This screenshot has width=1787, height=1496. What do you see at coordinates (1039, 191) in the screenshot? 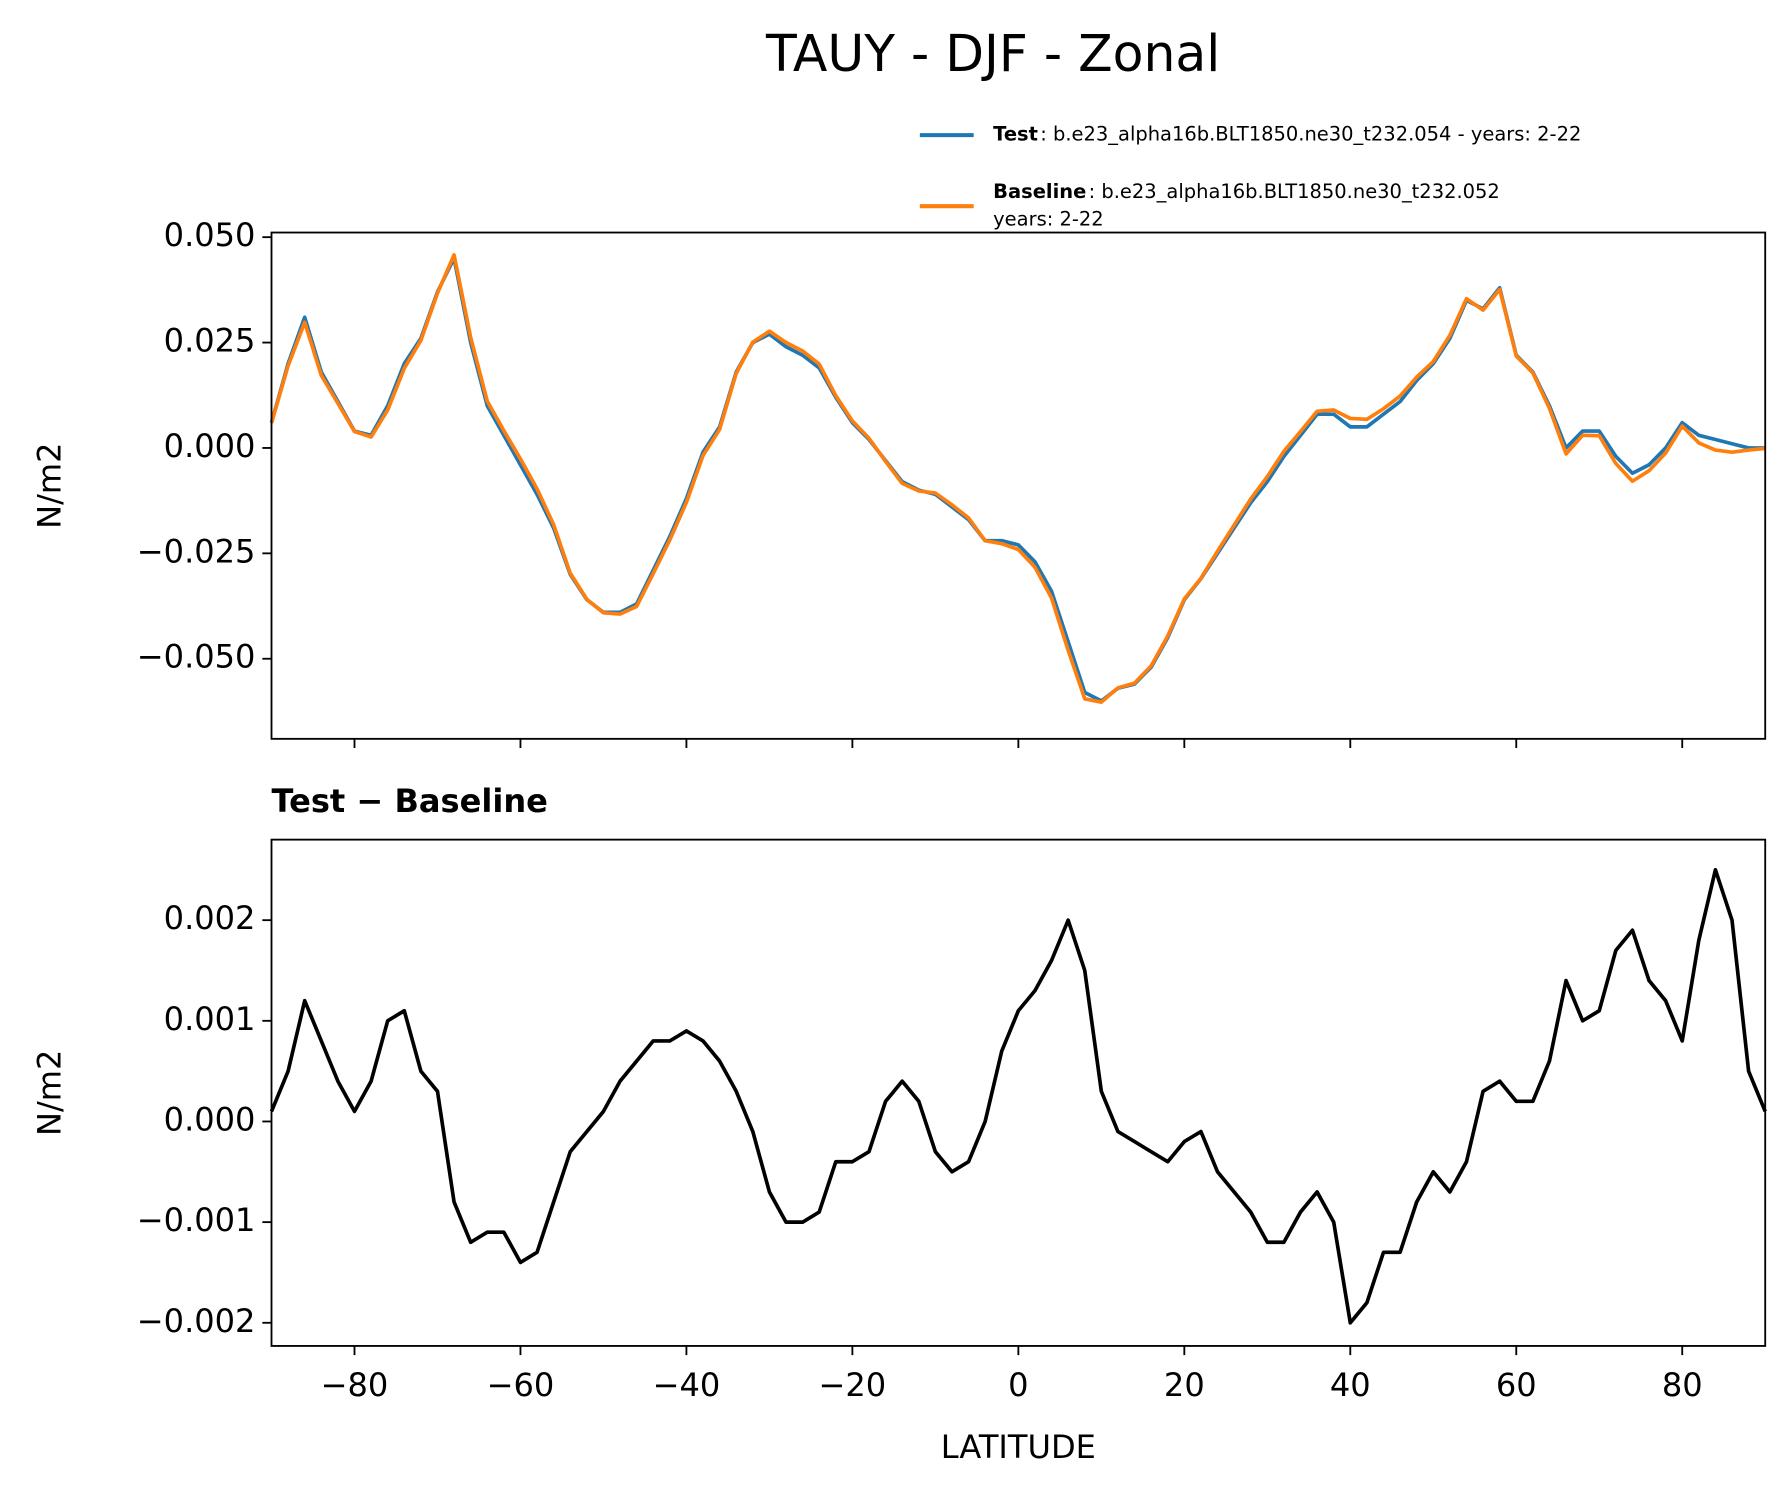
I see `legend-label: Baseline` at bounding box center [1039, 191].